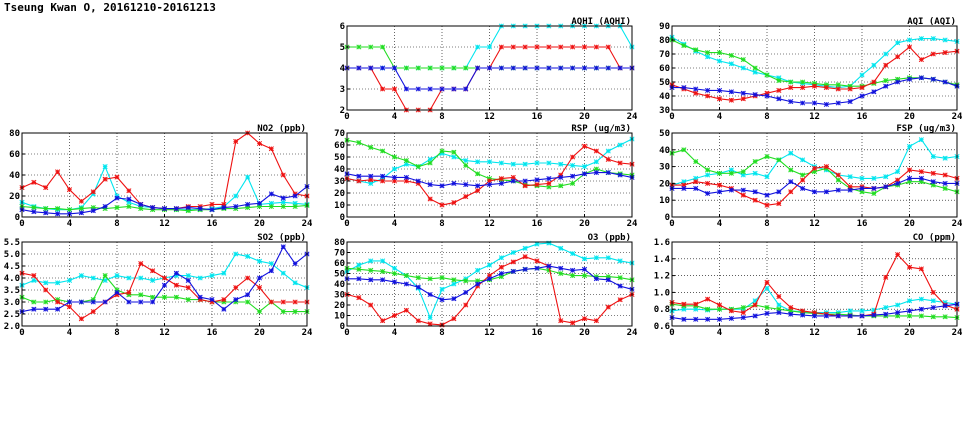  I want to click on tick-label-y: 80, so click(339, 243).